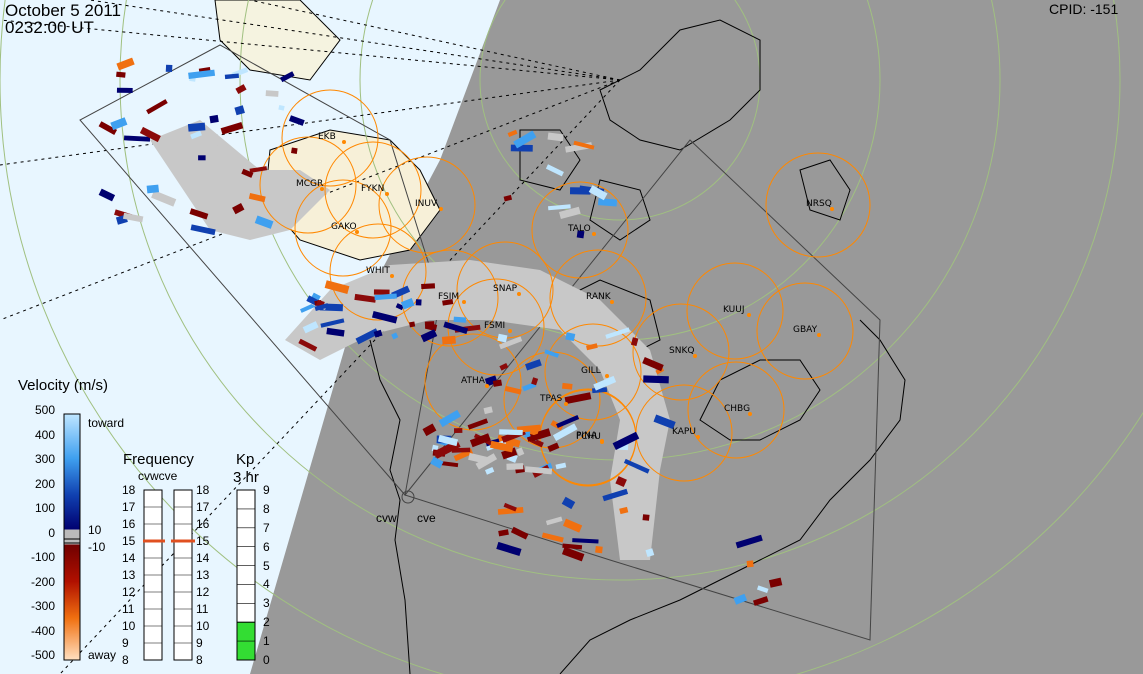 The image size is (1143, 674). Describe the element at coordinates (737, 409) in the screenshot. I see `station-label-chbg: CHBG` at that location.